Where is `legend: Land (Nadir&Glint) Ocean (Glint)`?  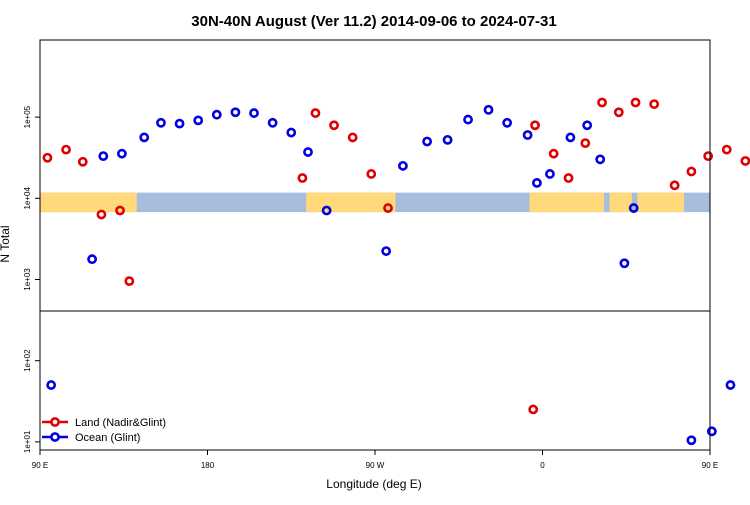
legend: Land (Nadir&Glint) Ocean (Glint) is located at coordinates (104, 430).